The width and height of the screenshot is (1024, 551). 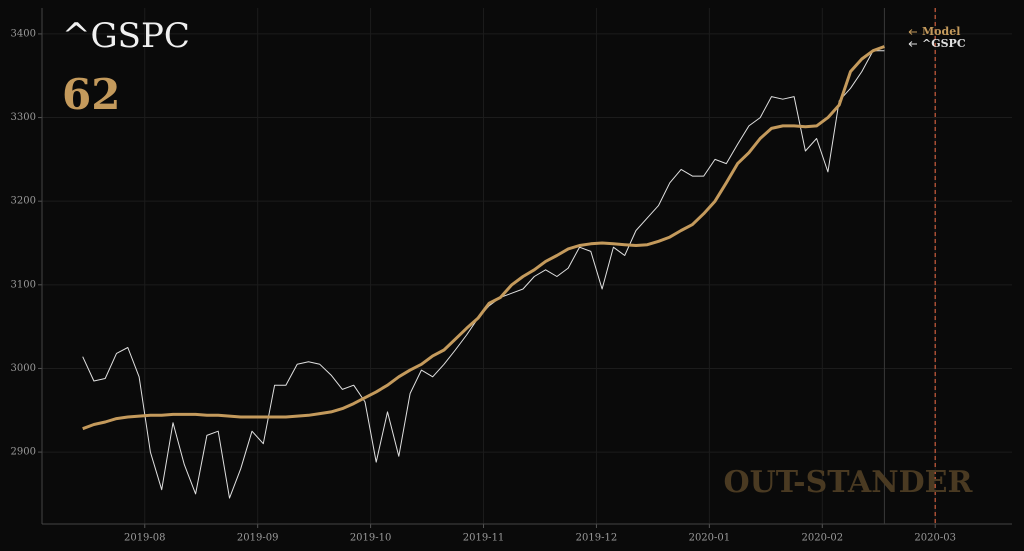 I want to click on y-tick-label: 2900, so click(x=23, y=452).